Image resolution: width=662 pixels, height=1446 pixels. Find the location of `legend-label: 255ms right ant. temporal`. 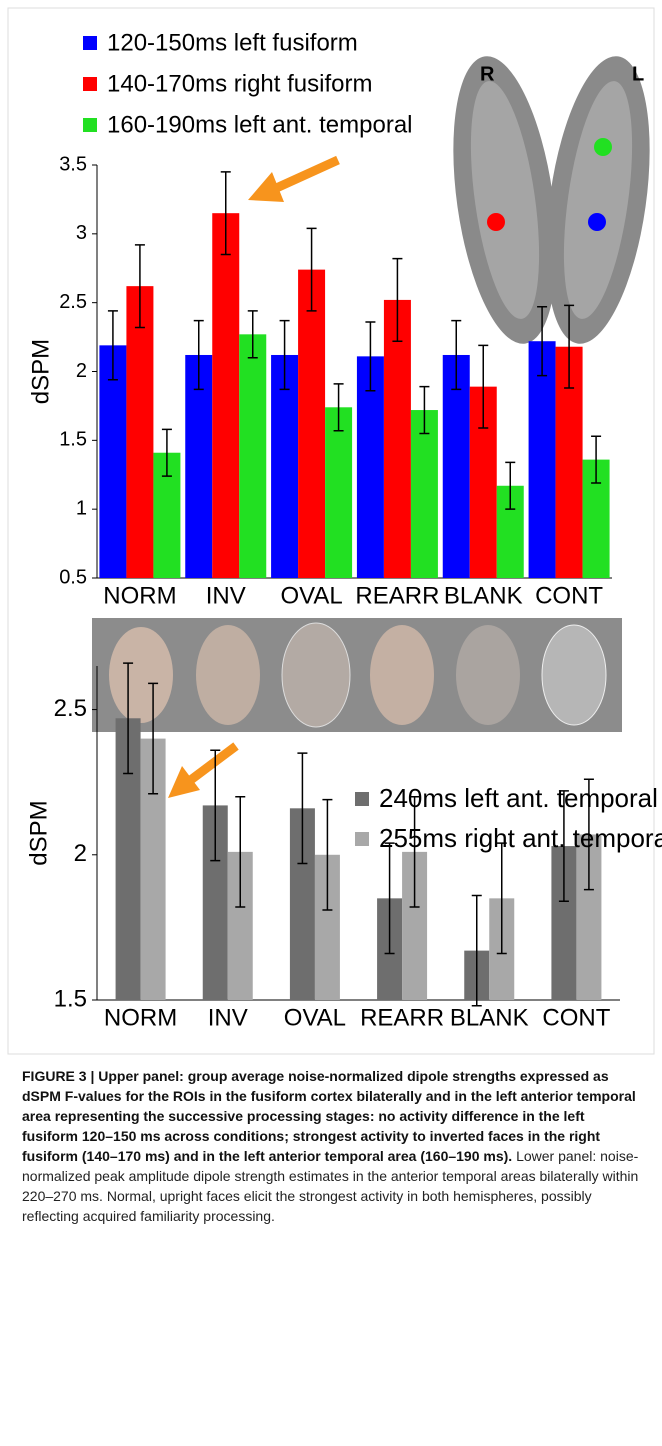

legend-label: 255ms right ant. temporal is located at coordinates (520, 838).